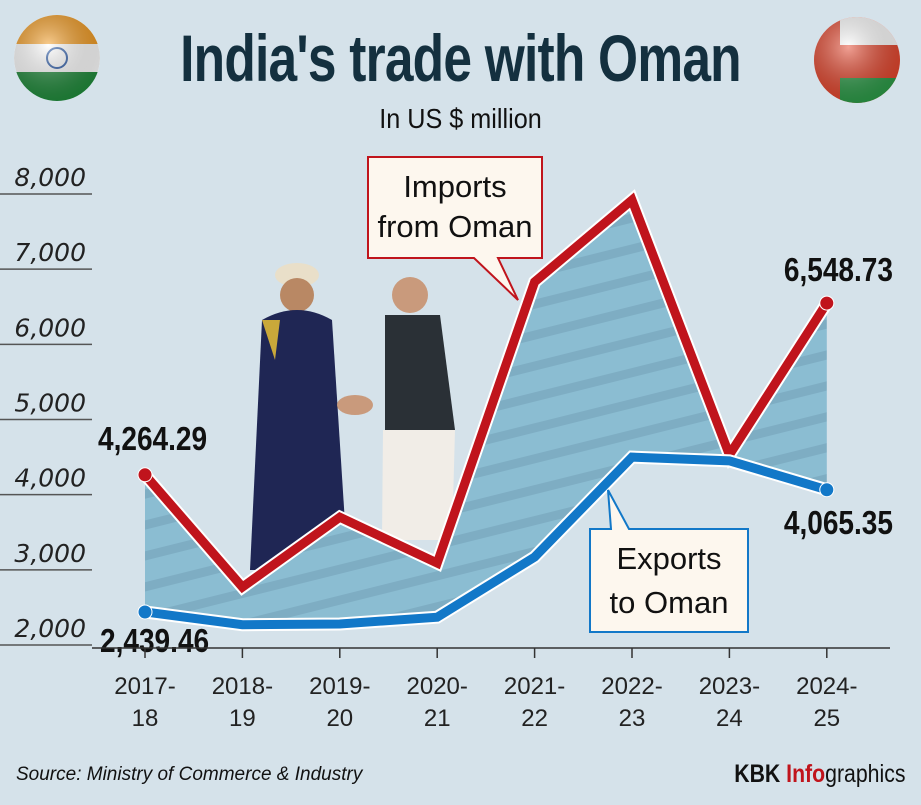 The width and height of the screenshot is (921, 805). What do you see at coordinates (57, 58) in the screenshot?
I see `india-flag-icon` at bounding box center [57, 58].